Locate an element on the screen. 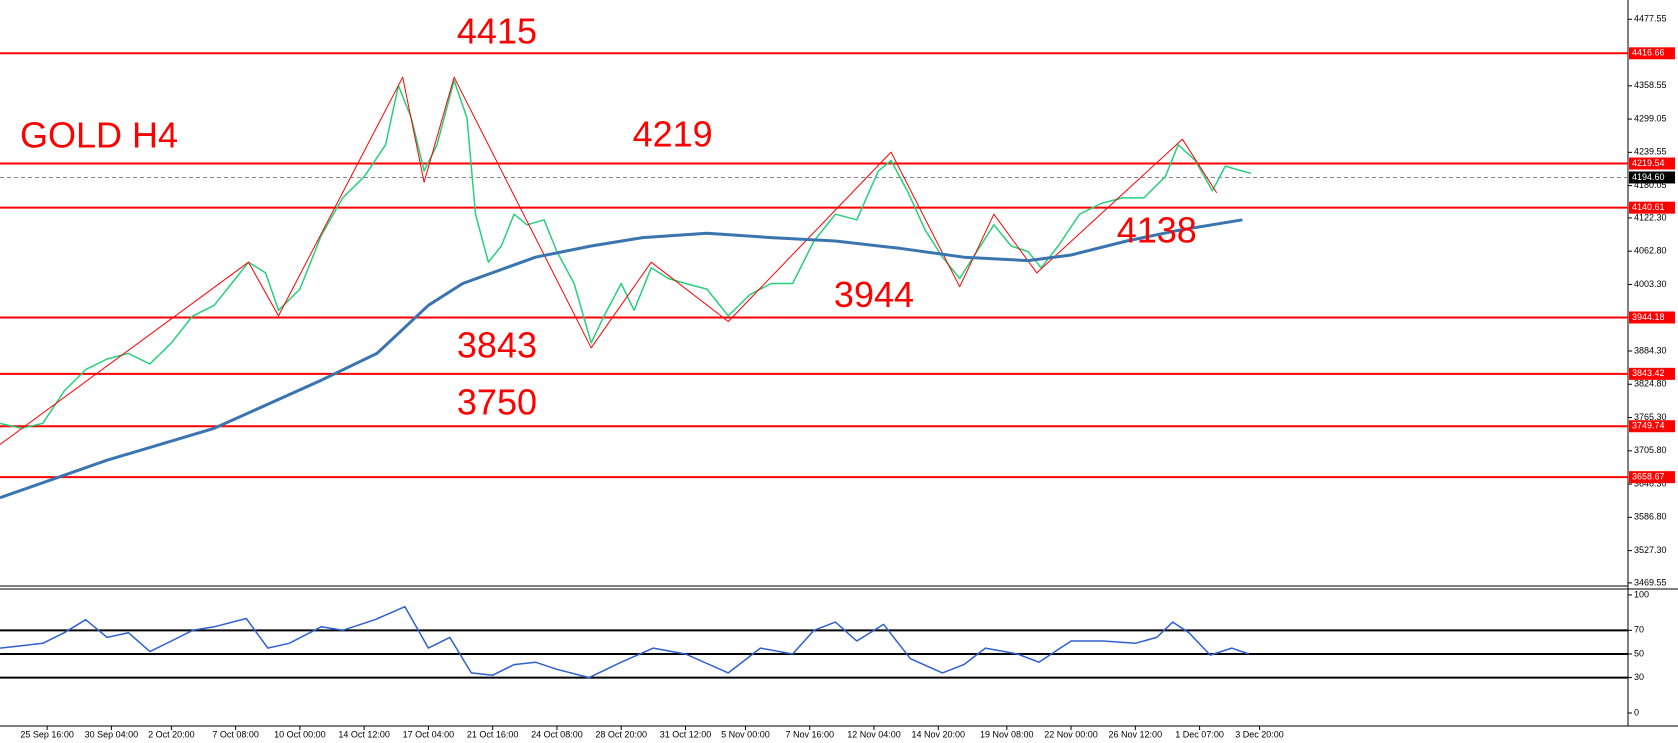  level-label: 4140.61 is located at coordinates (1648, 207).